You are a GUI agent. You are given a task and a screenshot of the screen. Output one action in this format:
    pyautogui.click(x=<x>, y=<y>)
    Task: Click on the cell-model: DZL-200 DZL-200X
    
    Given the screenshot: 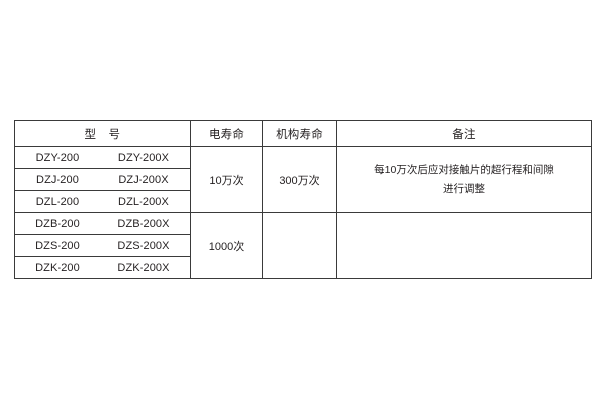 What is the action you would take?
    pyautogui.click(x=102, y=201)
    